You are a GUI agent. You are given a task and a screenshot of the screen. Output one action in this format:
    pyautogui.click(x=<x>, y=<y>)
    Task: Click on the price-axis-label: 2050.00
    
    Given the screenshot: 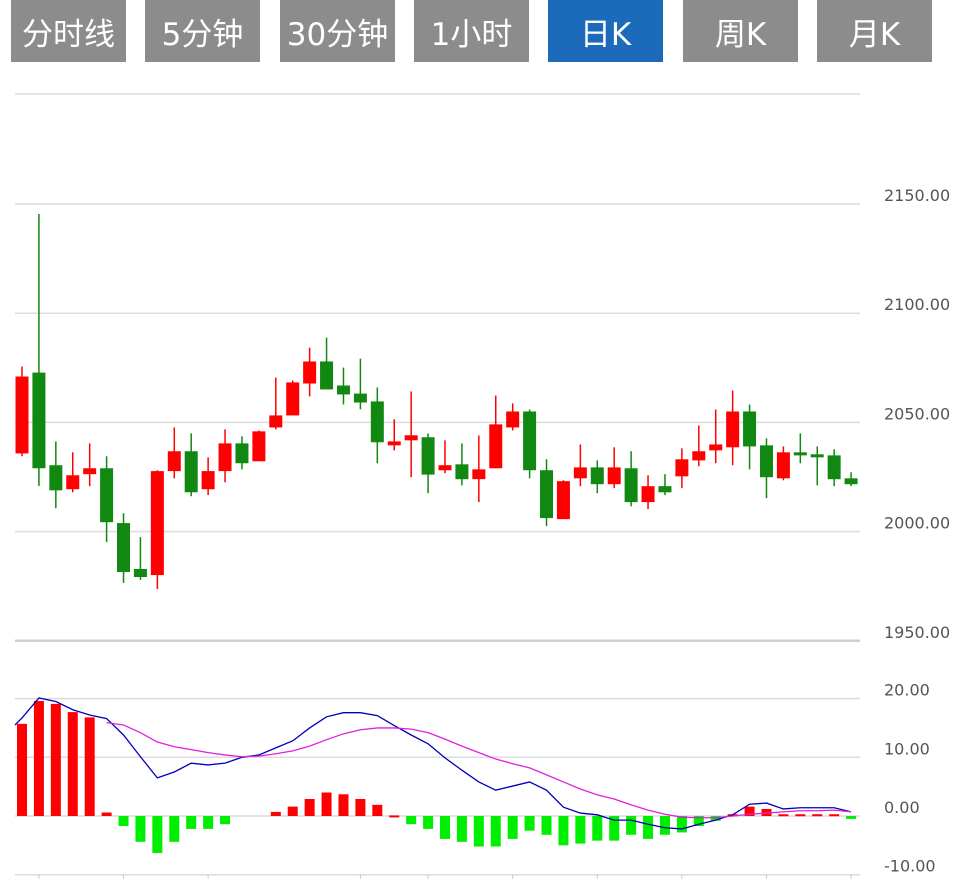 What is the action you would take?
    pyautogui.click(x=917, y=413)
    